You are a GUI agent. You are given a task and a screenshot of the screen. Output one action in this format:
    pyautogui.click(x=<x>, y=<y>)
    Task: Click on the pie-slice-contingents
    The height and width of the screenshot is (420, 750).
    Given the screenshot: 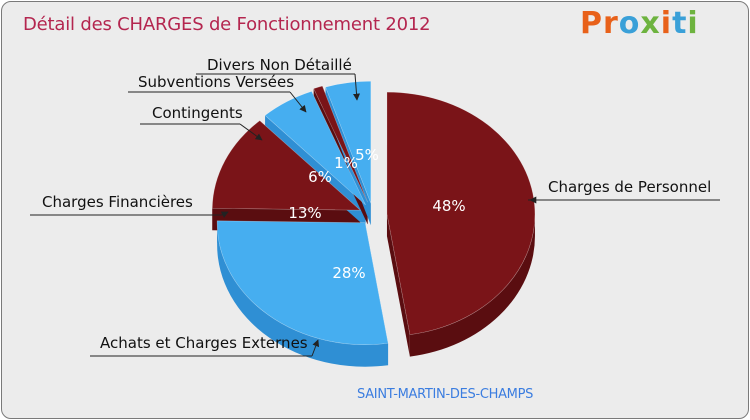 What is the action you would take?
    pyautogui.click(x=315, y=148)
    